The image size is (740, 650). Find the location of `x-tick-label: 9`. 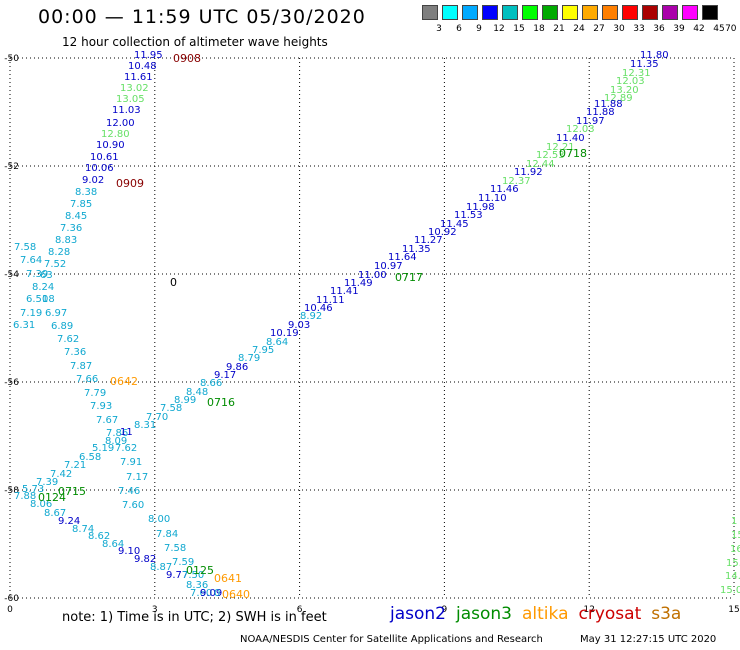

x-tick-label: 9 is located at coordinates (445, 610).